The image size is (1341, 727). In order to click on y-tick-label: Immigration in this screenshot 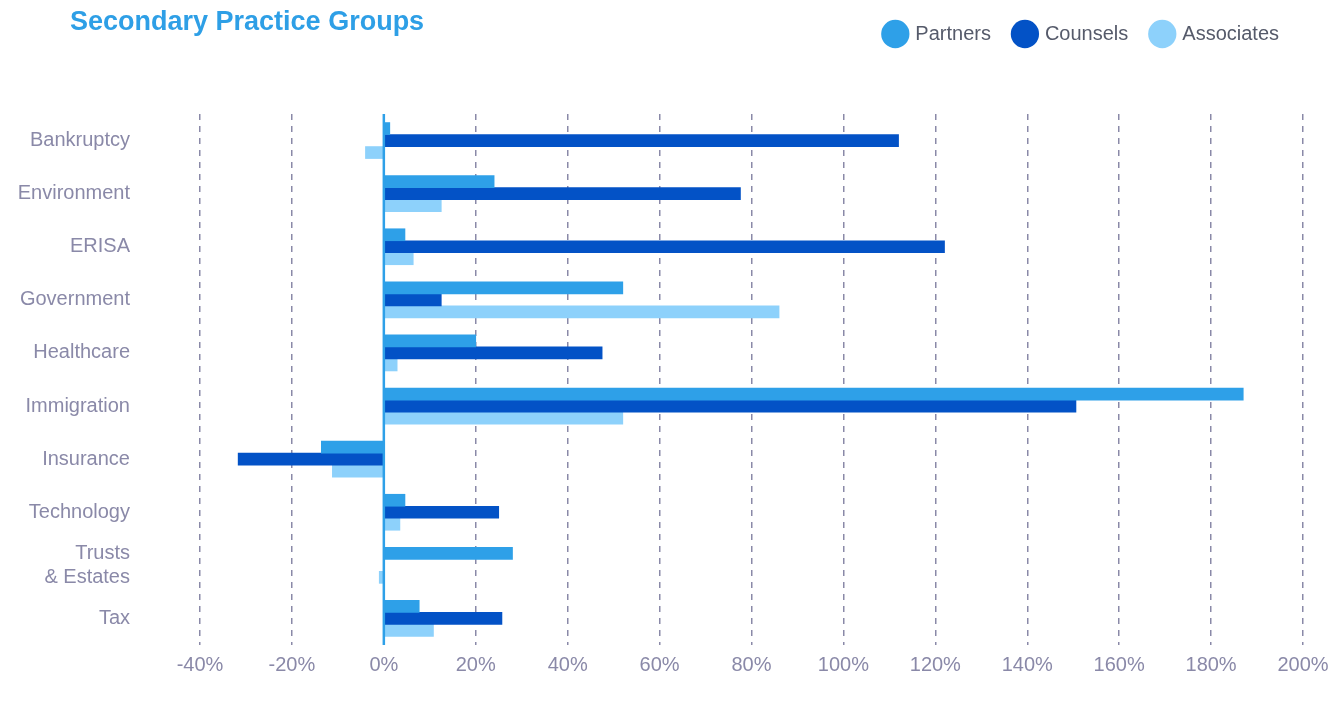, I will do `click(77, 404)`.